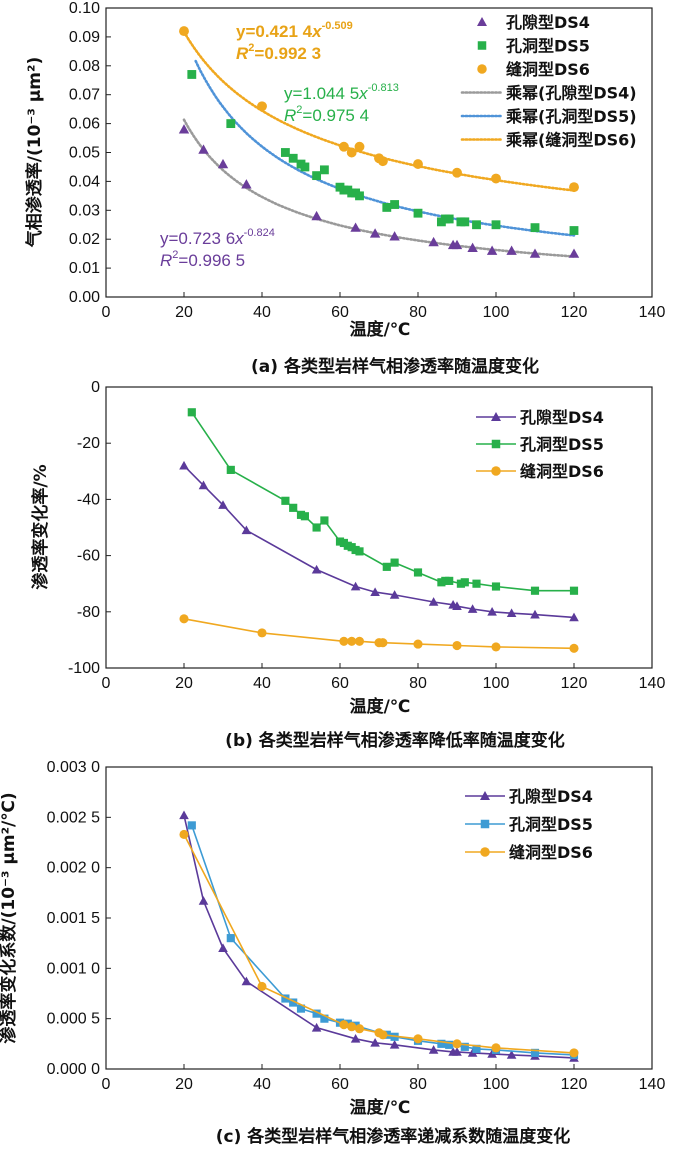 Image resolution: width=700 pixels, height=1154 pixels. Describe the element at coordinates (418, 683) in the screenshot. I see `x-tick-label: 80` at that location.